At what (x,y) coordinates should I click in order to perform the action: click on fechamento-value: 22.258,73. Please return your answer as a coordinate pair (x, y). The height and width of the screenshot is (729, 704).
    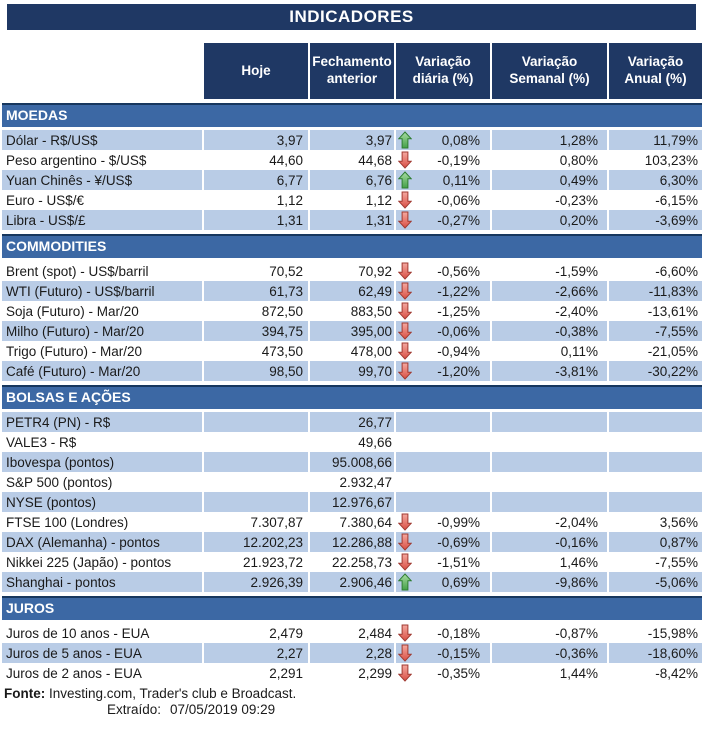
    Looking at the image, I should click on (351, 562).